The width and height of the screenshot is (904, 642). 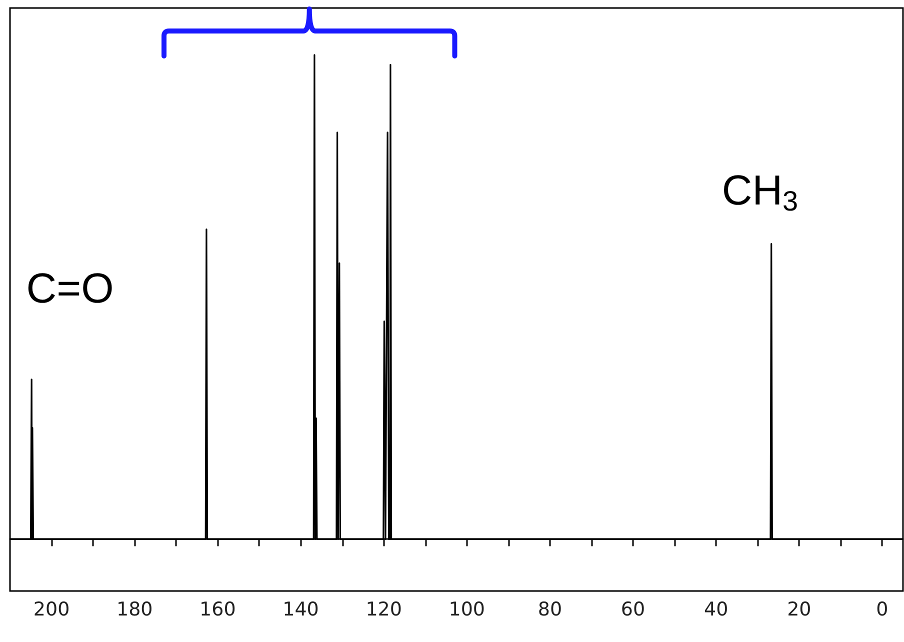 What do you see at coordinates (550, 609) in the screenshot?
I see `x-tick-label: 80` at bounding box center [550, 609].